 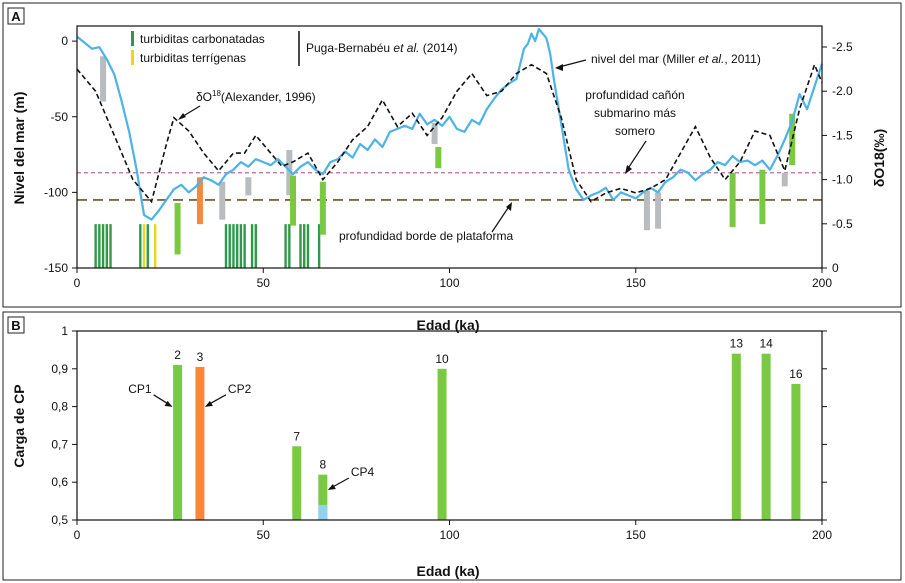 I want to click on annotation-cp2: CP2, so click(x=240, y=389).